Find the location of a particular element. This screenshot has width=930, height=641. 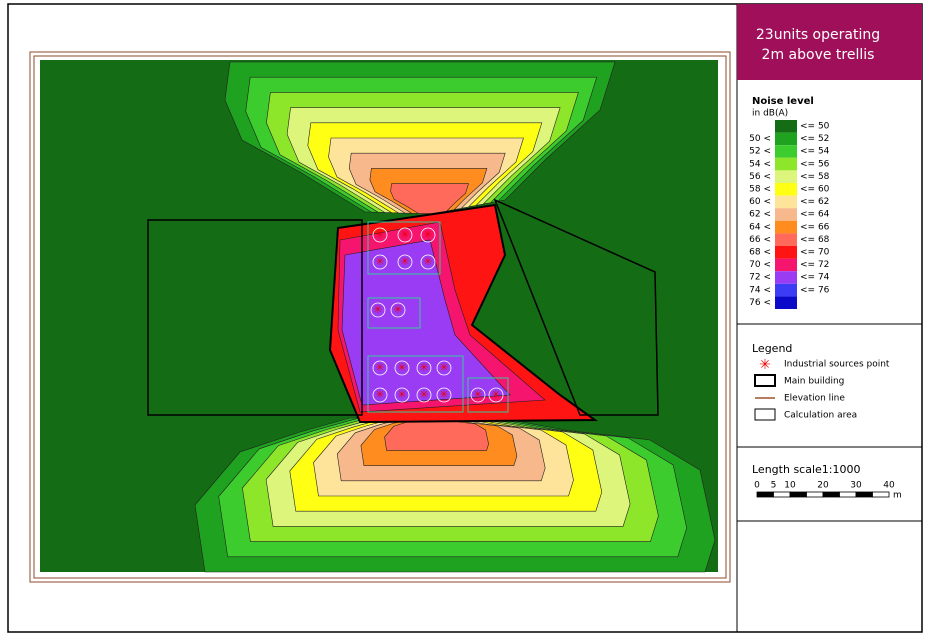

legend-high: <= 72 is located at coordinates (814, 265).